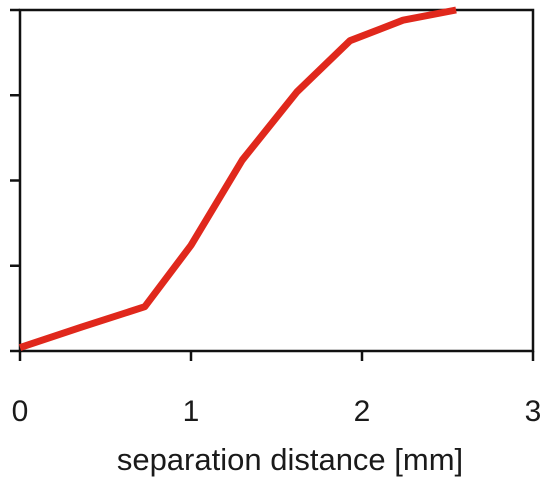 This screenshot has height=477, width=541. I want to click on y-axis-ticks, so click(15, 180).